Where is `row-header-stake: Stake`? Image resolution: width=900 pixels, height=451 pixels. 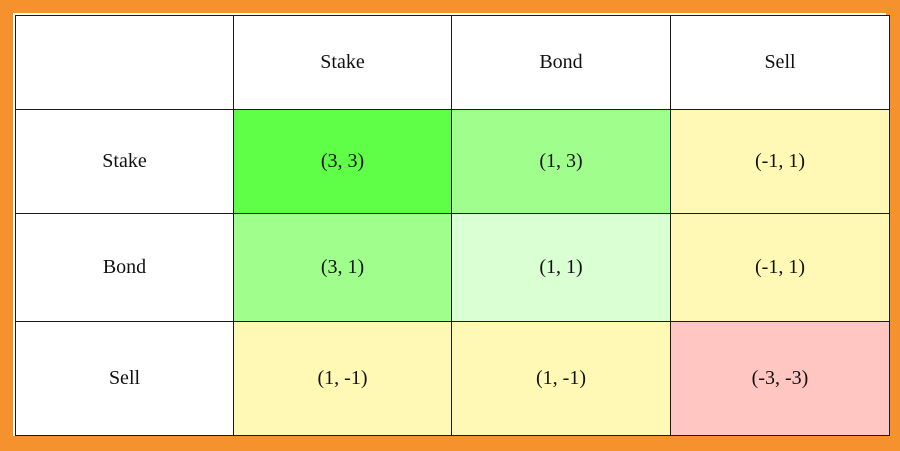
row-header-stake: Stake is located at coordinates (124, 161).